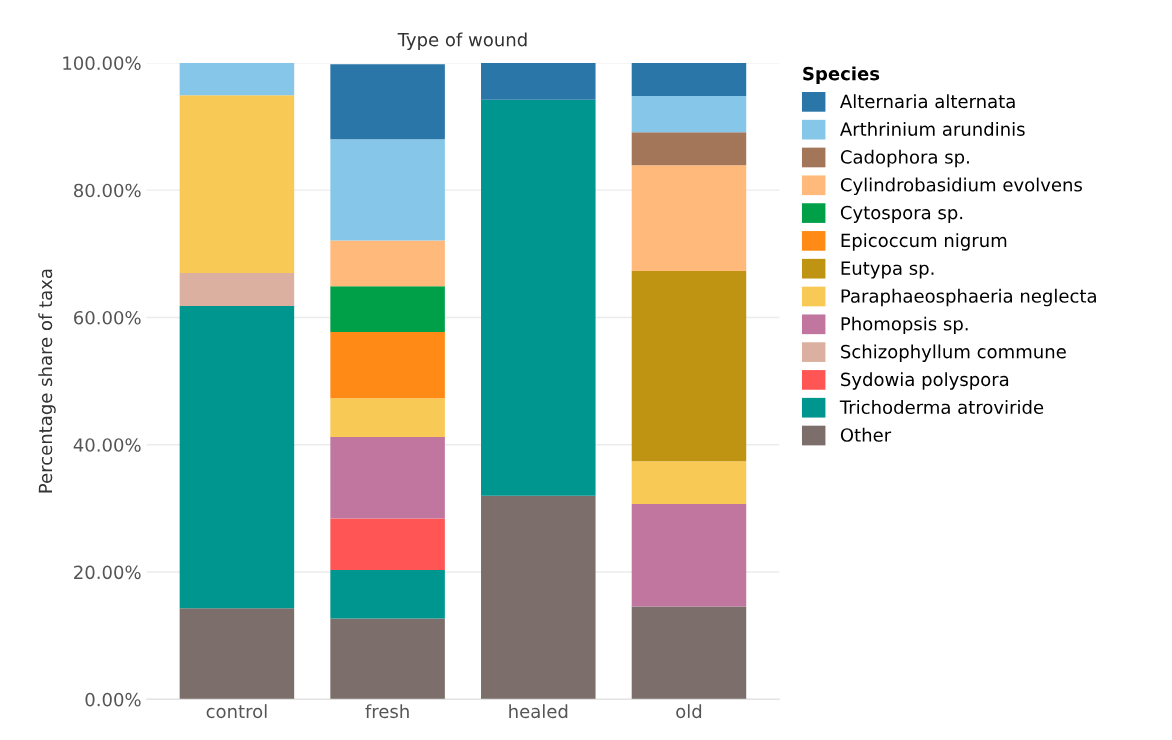 The width and height of the screenshot is (1172, 740). Describe the element at coordinates (924, 242) in the screenshot. I see `legend-label: Epicoccum nigrum` at that location.